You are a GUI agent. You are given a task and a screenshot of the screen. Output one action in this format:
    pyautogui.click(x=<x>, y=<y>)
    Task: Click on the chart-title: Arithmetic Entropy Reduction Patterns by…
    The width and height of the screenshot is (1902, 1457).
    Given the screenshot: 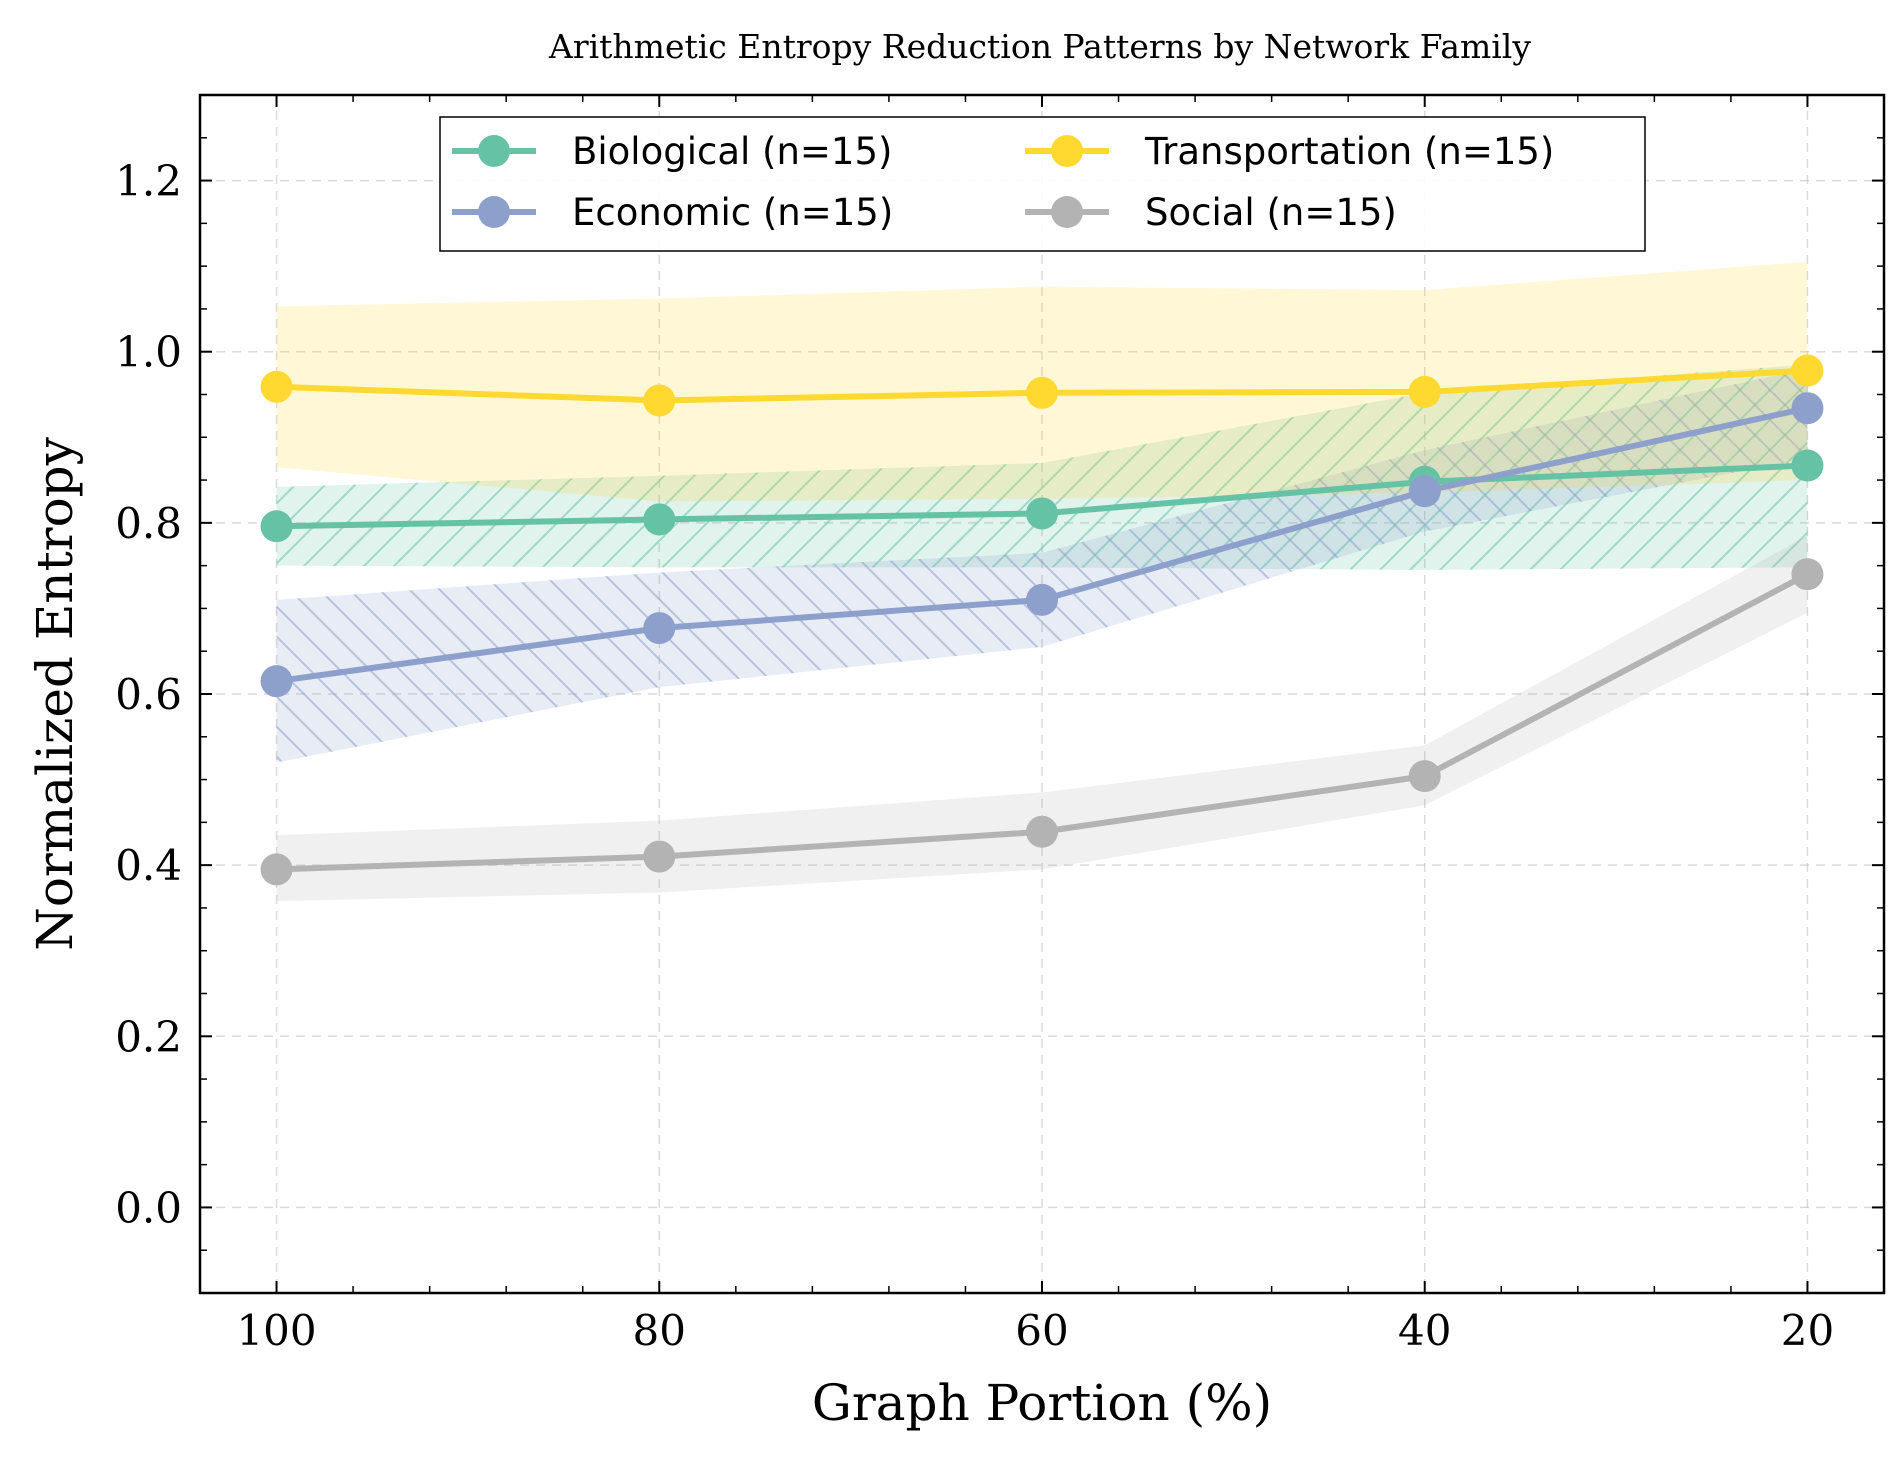 What is the action you would take?
    pyautogui.click(x=1039, y=46)
    